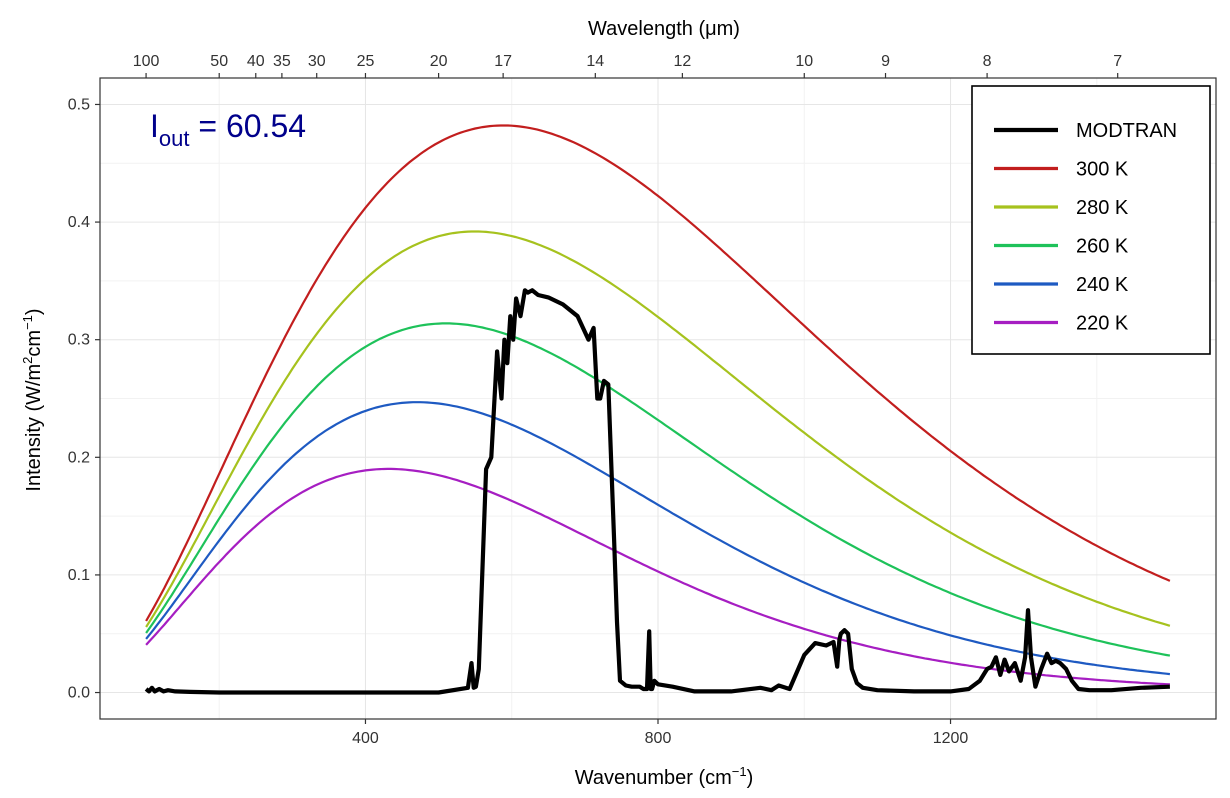 This screenshot has height=798, width=1230. What do you see at coordinates (79, 340) in the screenshot?
I see `y-tick-label: 0.3` at bounding box center [79, 340].